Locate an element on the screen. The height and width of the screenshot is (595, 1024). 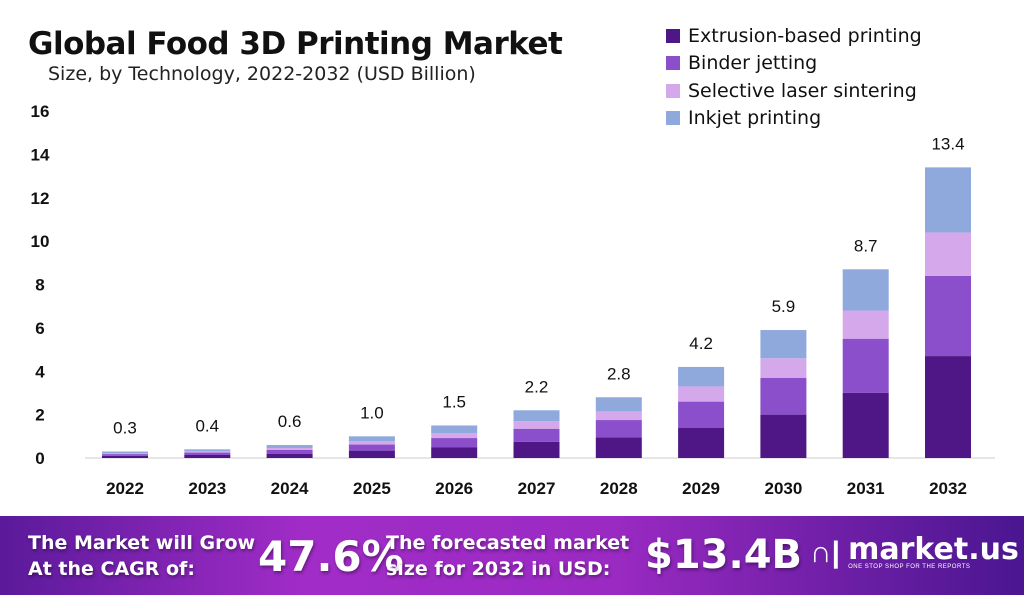
x-tick-label: 2022 is located at coordinates (125, 488).